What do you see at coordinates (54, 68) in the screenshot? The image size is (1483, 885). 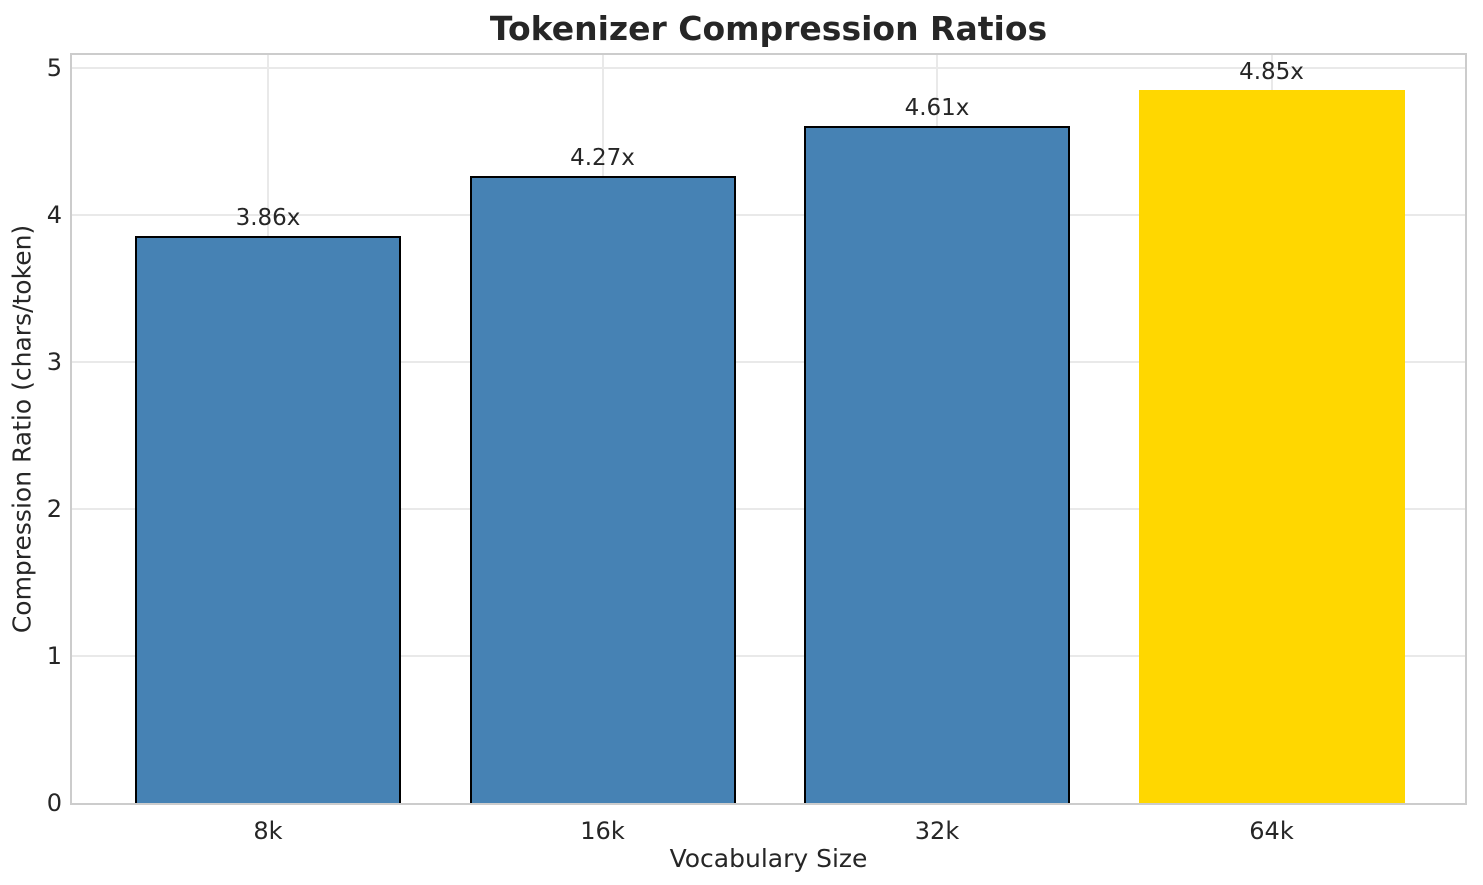 I see `y-tick-label: 5` at bounding box center [54, 68].